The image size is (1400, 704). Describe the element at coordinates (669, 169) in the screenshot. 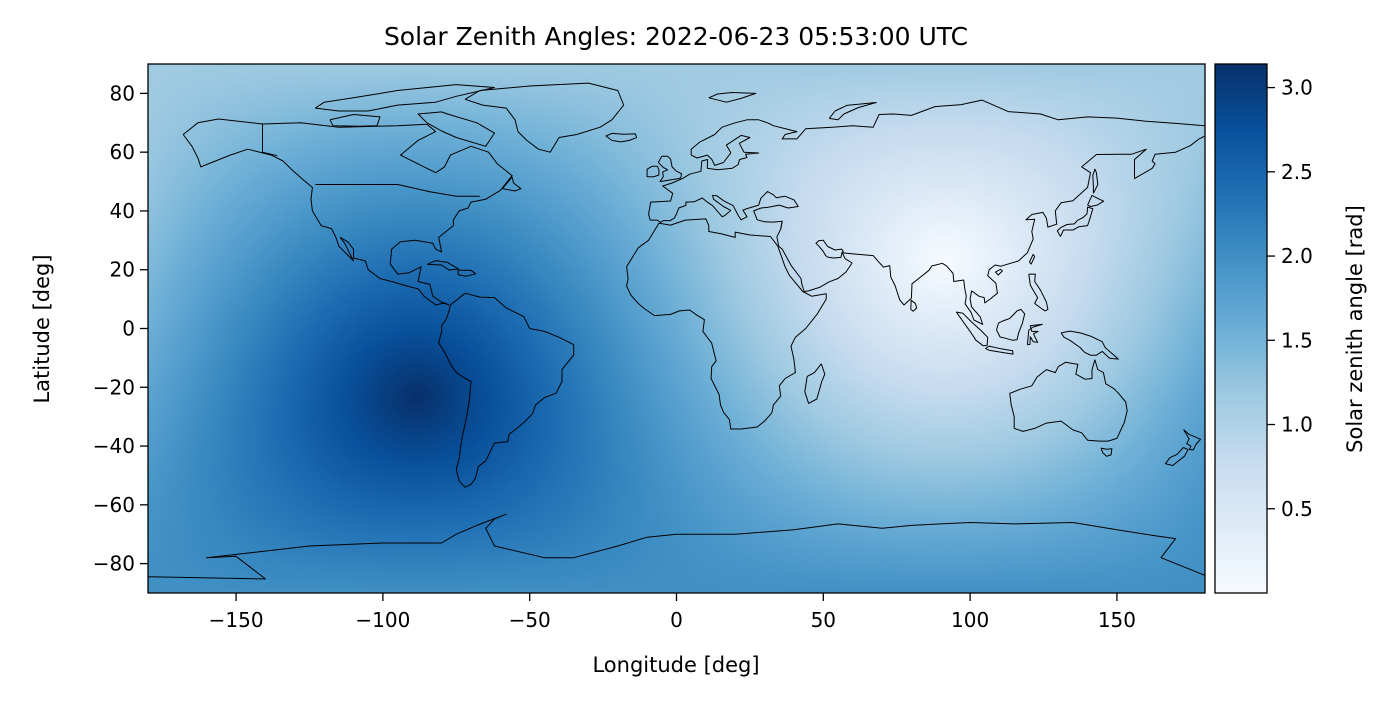

I see `landmass-great-britain` at that location.